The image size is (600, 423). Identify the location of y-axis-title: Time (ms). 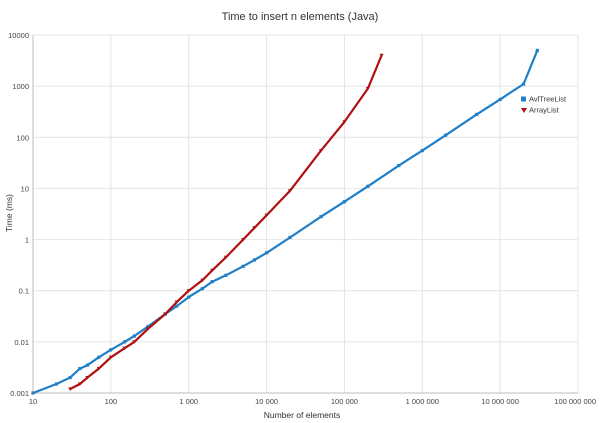
(9, 213).